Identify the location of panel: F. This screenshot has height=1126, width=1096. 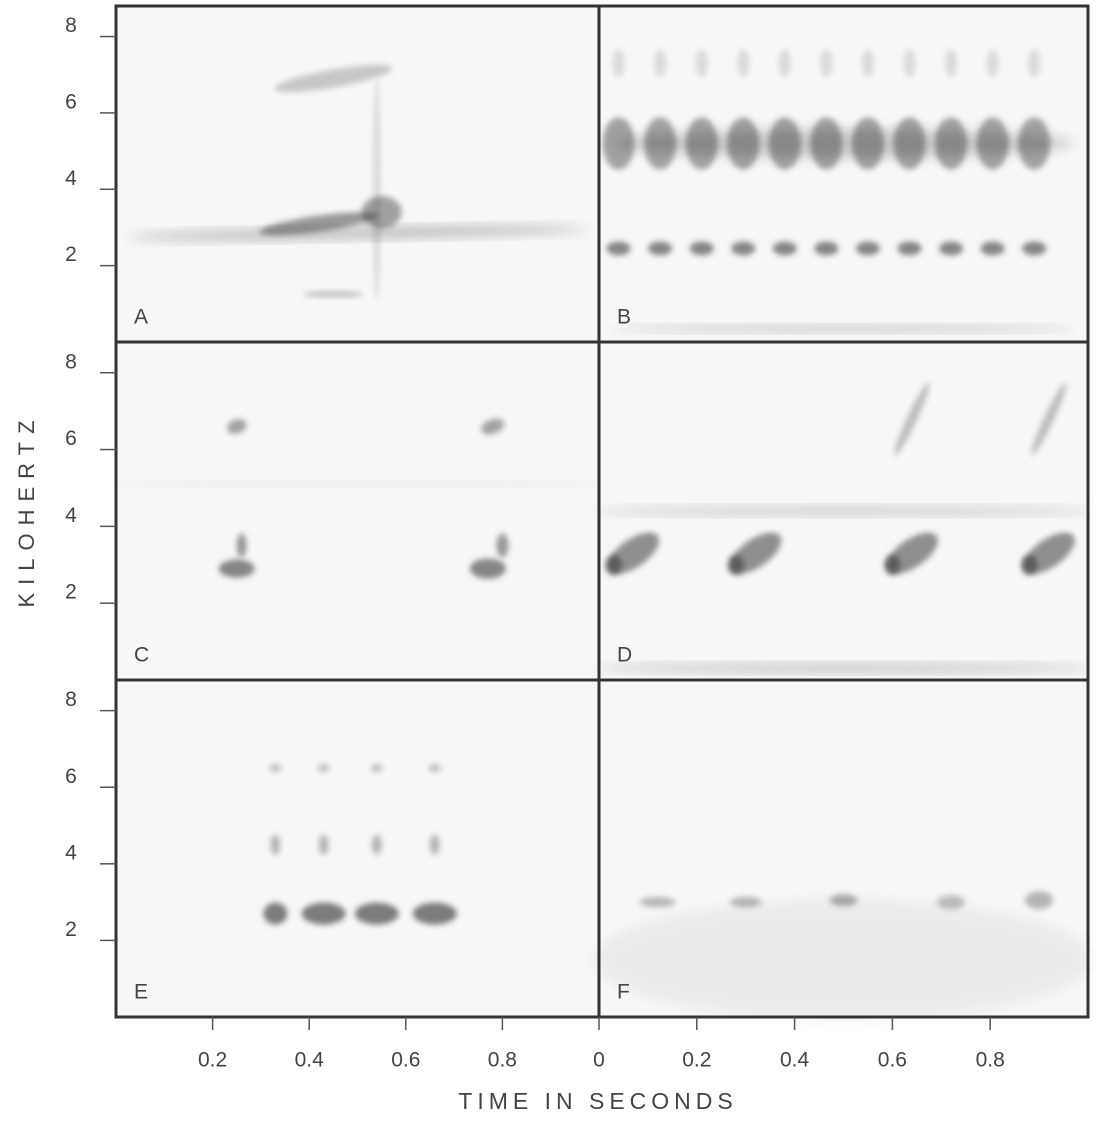
(843, 849).